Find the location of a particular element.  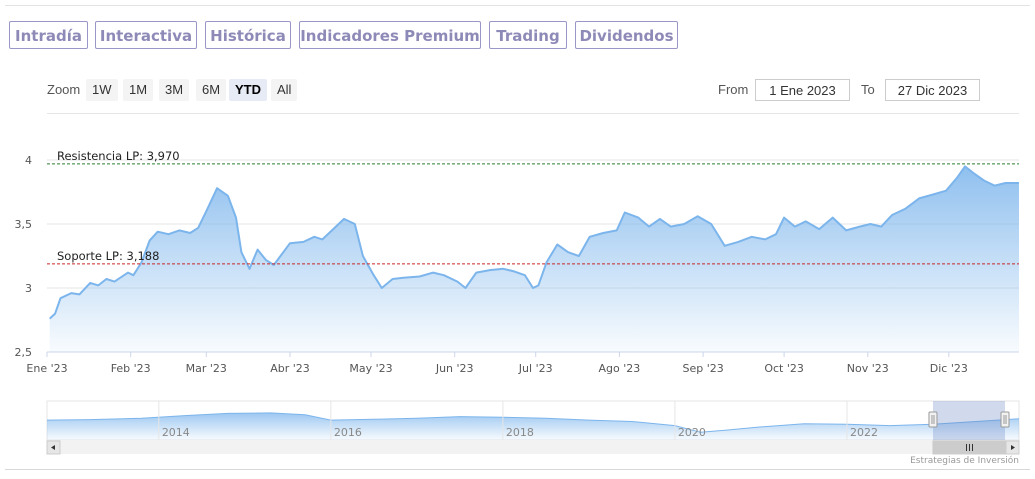

x-tick-label: Ago '23 is located at coordinates (620, 368).